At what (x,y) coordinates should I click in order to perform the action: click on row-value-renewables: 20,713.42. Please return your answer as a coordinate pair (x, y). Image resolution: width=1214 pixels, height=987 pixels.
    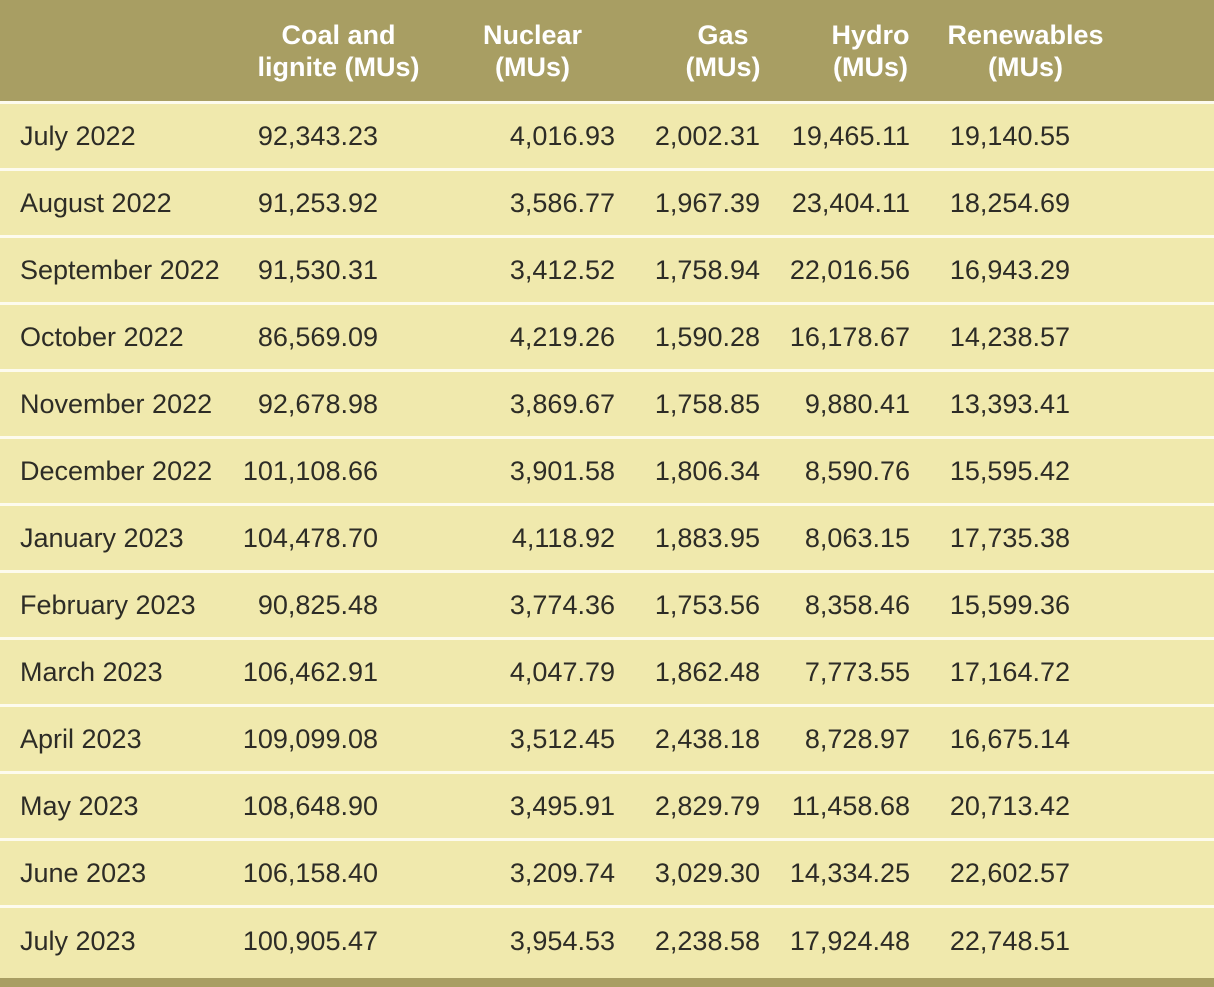
    Looking at the image, I should click on (1009, 805).